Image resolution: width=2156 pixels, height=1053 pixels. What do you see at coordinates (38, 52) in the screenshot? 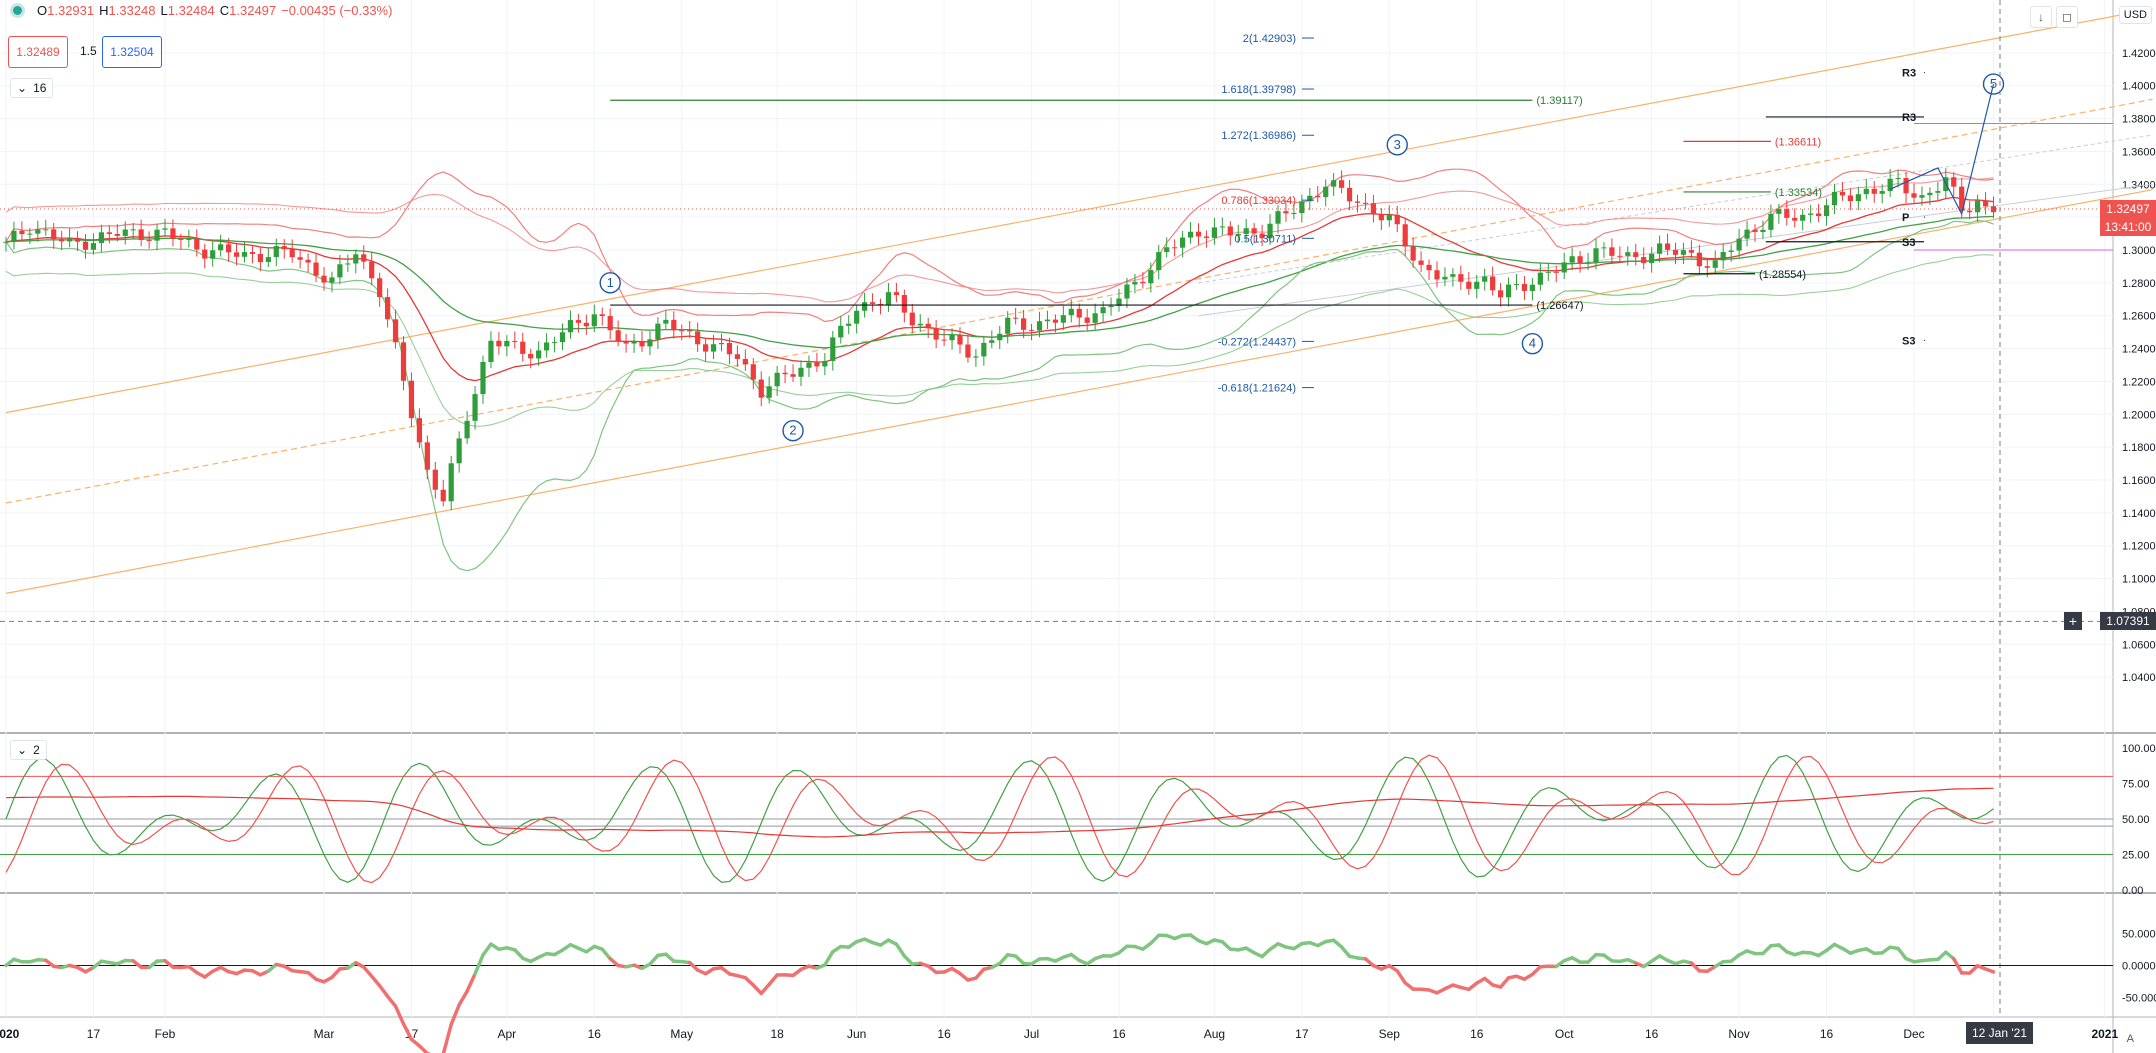
I see `sell-button: 1.32489` at bounding box center [38, 52].